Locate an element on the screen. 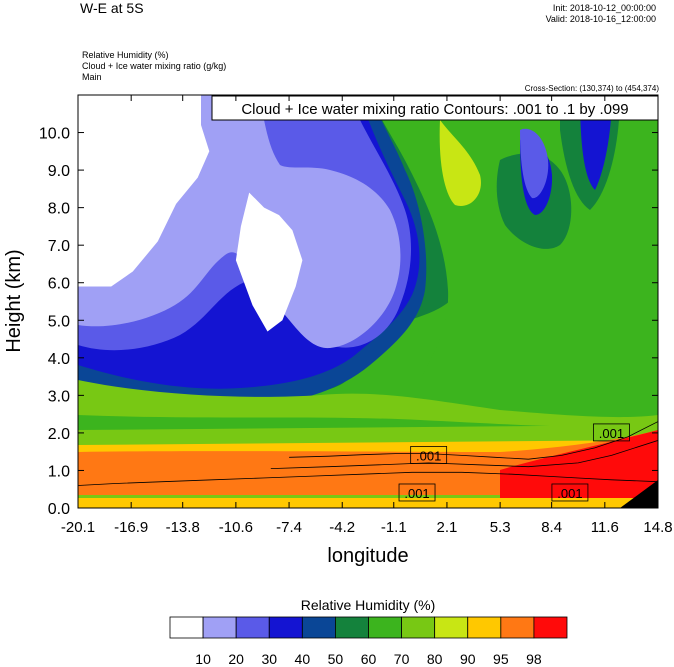  contour-info-frame is located at coordinates (435, 108).